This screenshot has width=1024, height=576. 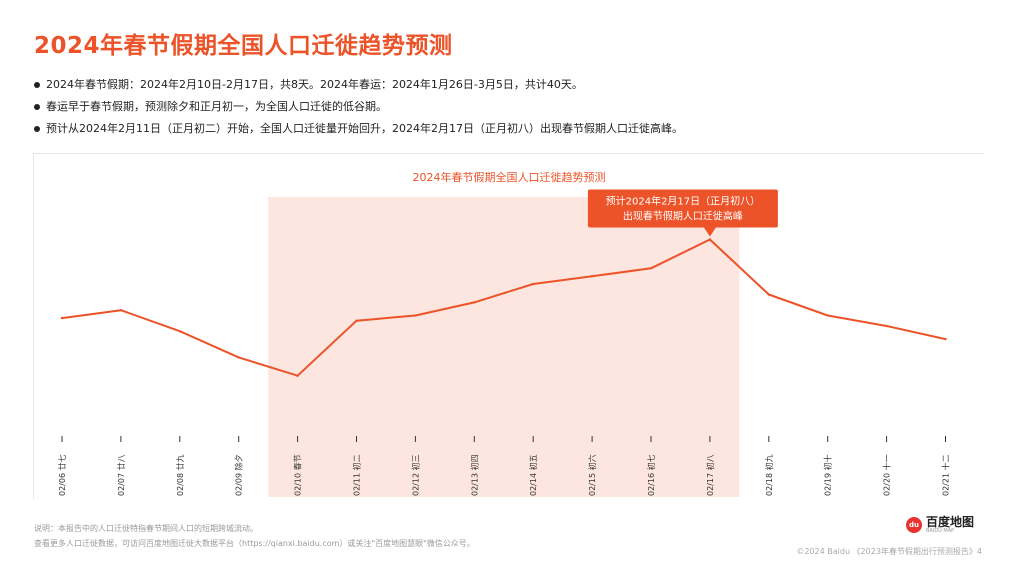 I want to click on x-tick-label: 02/21 十二, so click(x=946, y=475).